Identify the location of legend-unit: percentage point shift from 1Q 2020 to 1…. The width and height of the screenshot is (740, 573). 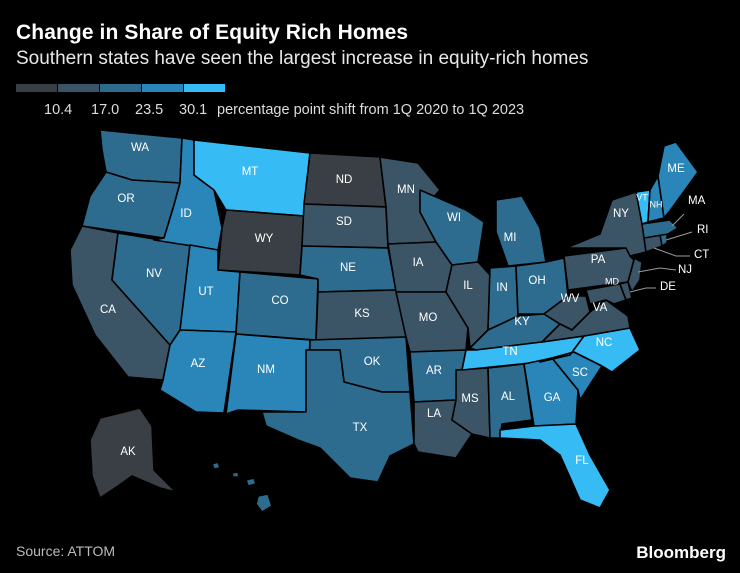
(371, 110).